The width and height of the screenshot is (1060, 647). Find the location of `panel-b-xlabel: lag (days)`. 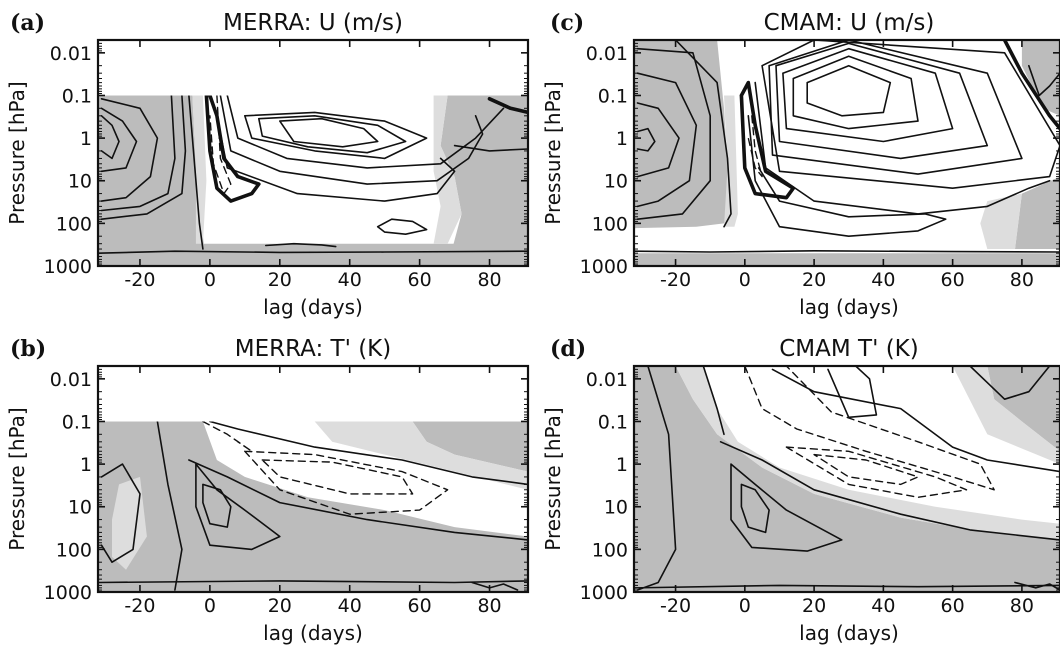

panel-b-xlabel: lag (days) is located at coordinates (313, 633).